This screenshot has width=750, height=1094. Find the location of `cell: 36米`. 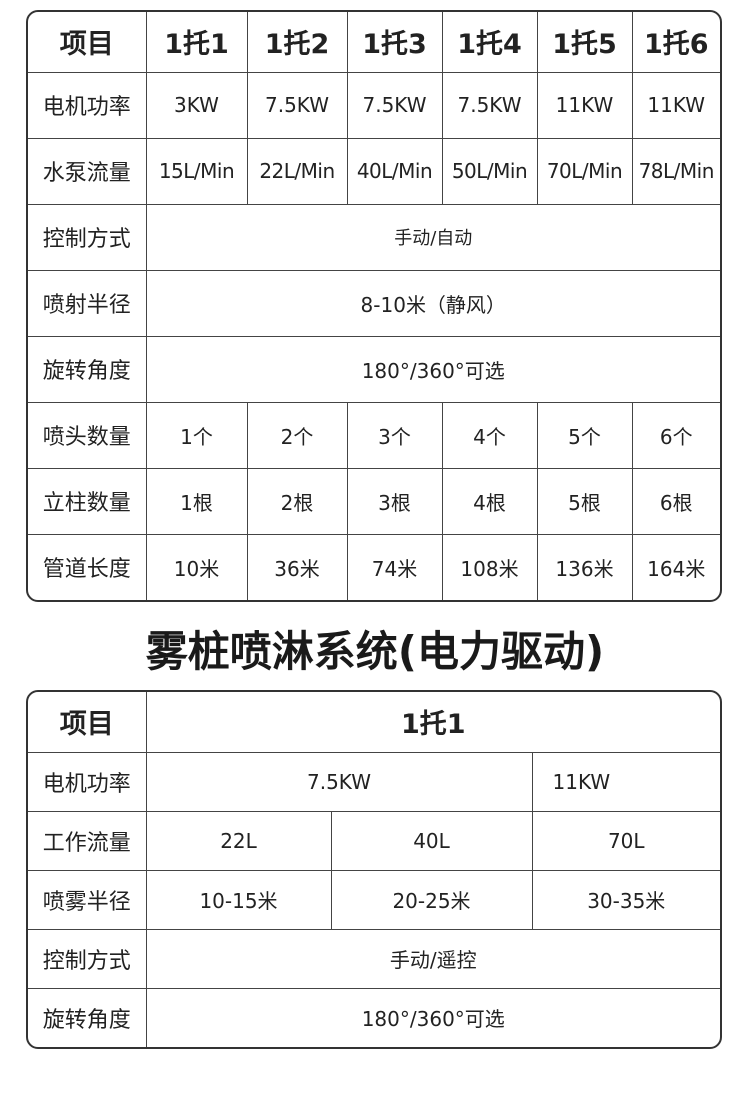

cell: 36米 is located at coordinates (297, 566).